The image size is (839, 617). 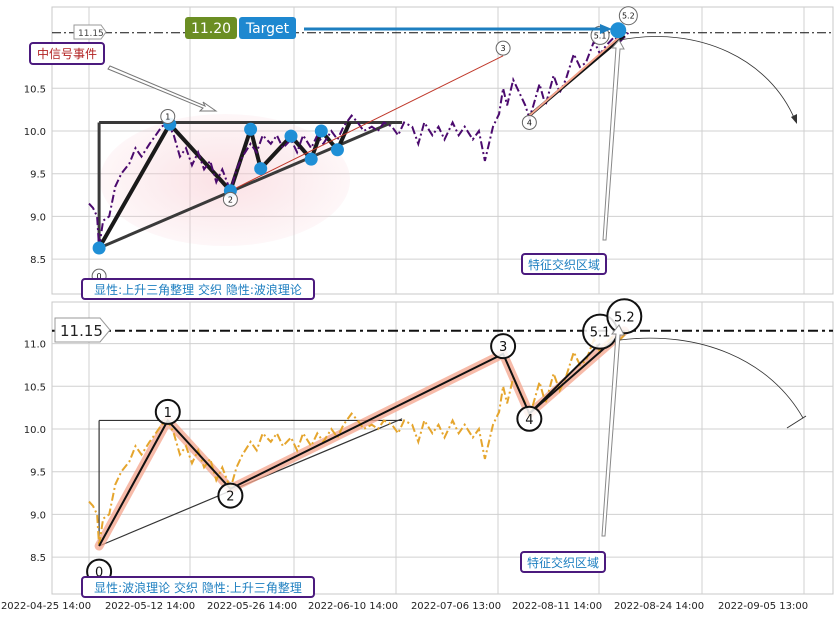 What do you see at coordinates (35, 452) in the screenshot?
I see `bottom-y-ticks: 8.5 9.0 9.5 10.0 10.5 11.0` at bounding box center [35, 452].